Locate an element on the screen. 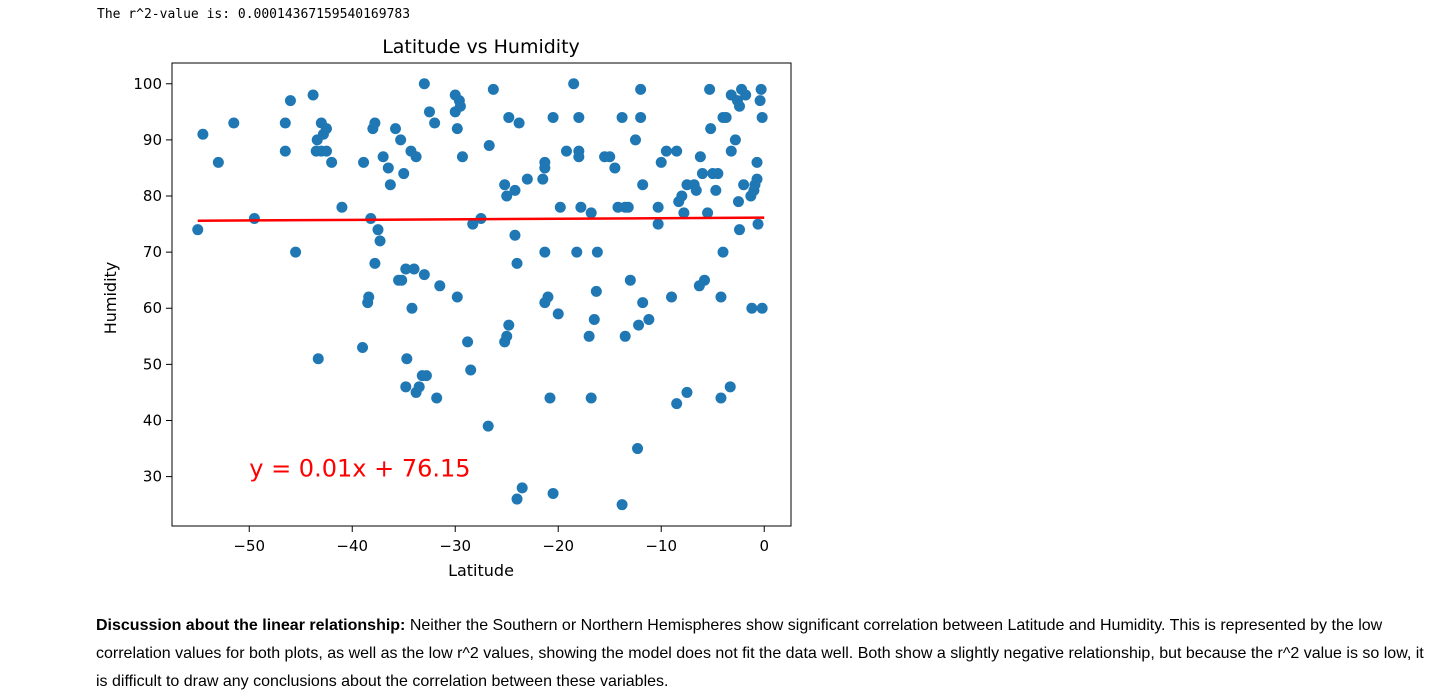 The image size is (1436, 696). r2-output-text: The r^2-value is: 0.00014367159540169783 is located at coordinates (254, 14).